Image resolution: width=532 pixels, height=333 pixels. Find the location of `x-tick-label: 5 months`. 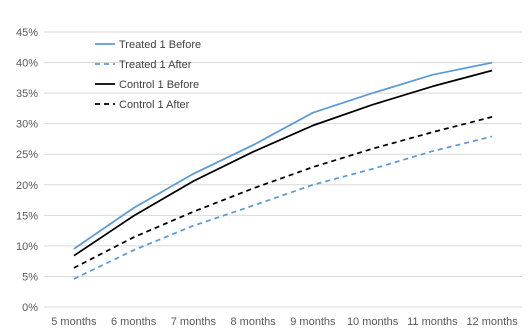

x-tick-label: 5 months is located at coordinates (74, 322).